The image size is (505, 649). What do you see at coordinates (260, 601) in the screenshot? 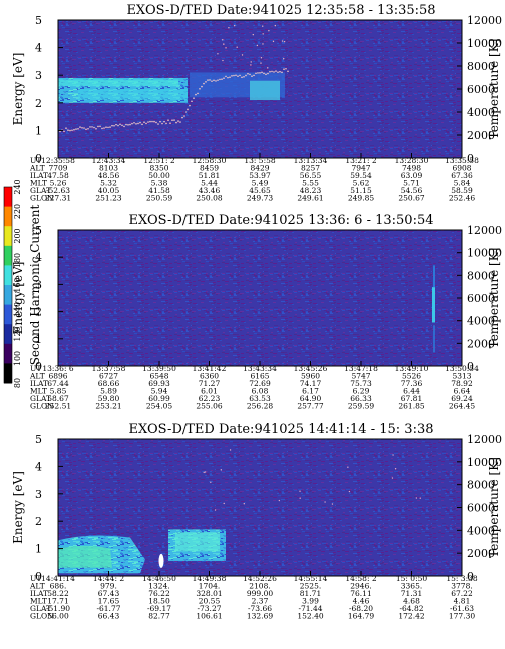
I see `table-cell: 2.37` at bounding box center [260, 601].